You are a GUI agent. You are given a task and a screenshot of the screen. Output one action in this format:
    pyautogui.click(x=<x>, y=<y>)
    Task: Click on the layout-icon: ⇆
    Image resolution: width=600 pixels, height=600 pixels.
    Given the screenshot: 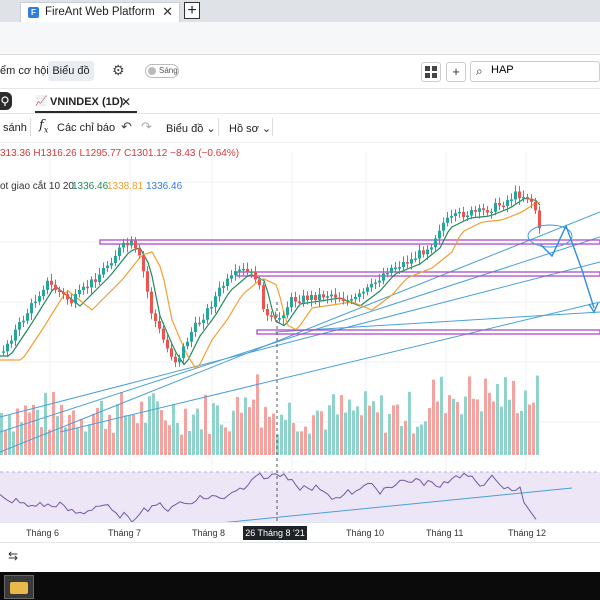 What is the action you would take?
    pyautogui.click(x=13, y=556)
    